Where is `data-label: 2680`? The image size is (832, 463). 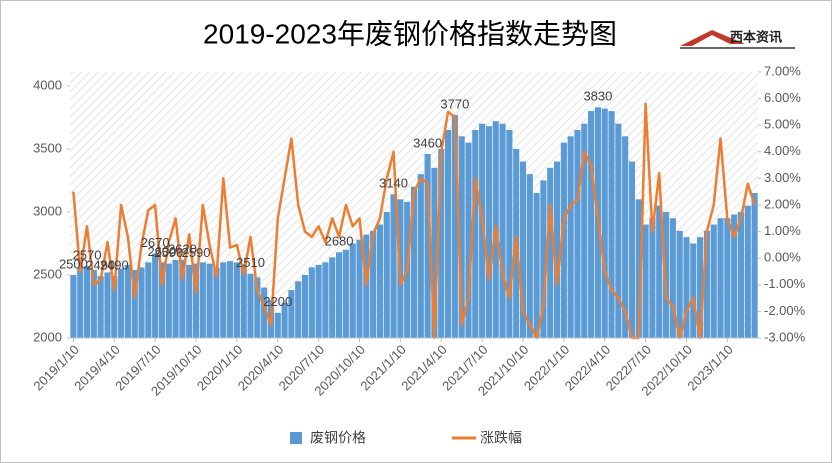 data-label: 2680 is located at coordinates (339, 241).